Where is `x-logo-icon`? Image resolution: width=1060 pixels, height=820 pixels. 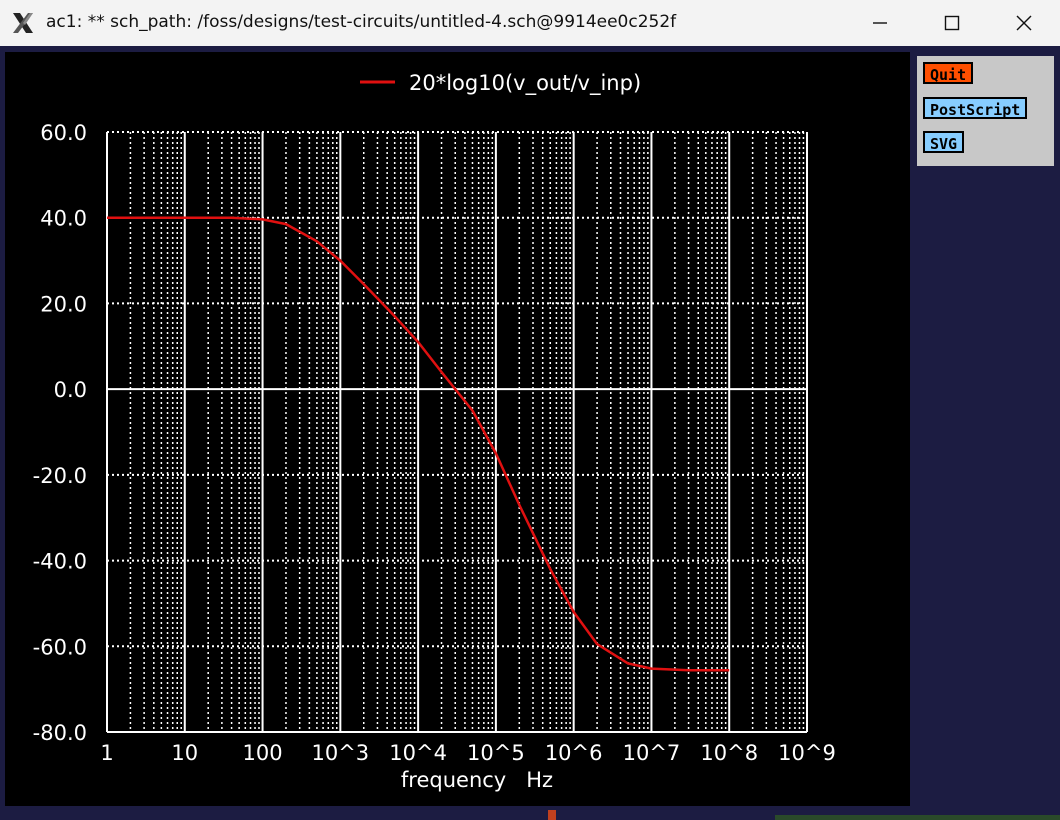 x-logo-icon is located at coordinates (23, 23).